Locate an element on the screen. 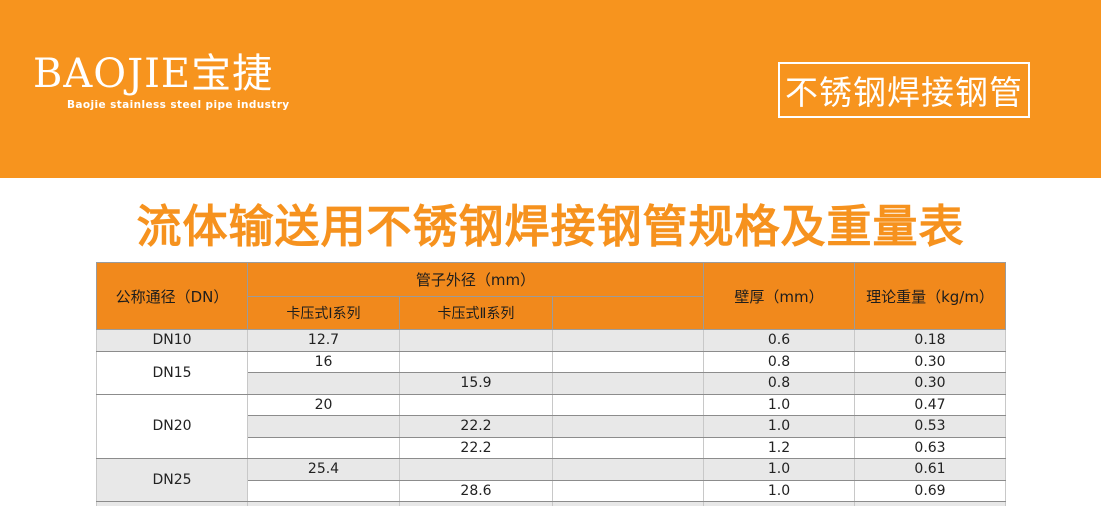 The image size is (1101, 506). cell-weight: 0.61 is located at coordinates (930, 469).